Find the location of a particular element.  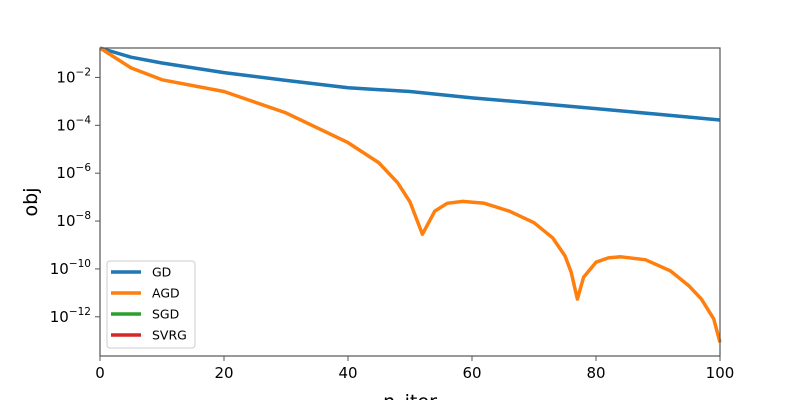

x-tick-label: 80 is located at coordinates (595, 373).